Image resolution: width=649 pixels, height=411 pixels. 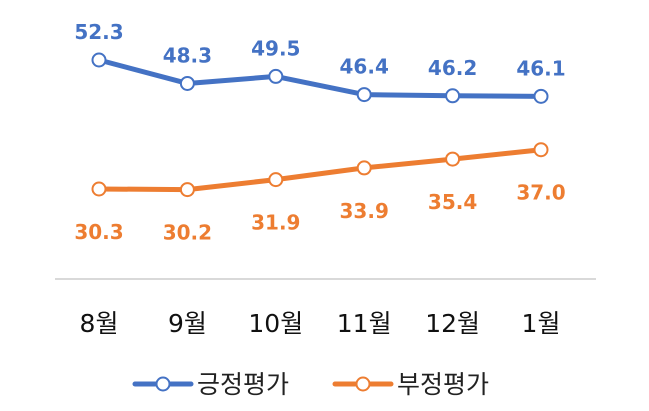 What do you see at coordinates (275, 48) in the screenshot?
I see `series-1-data-label: 49.5` at bounding box center [275, 48].